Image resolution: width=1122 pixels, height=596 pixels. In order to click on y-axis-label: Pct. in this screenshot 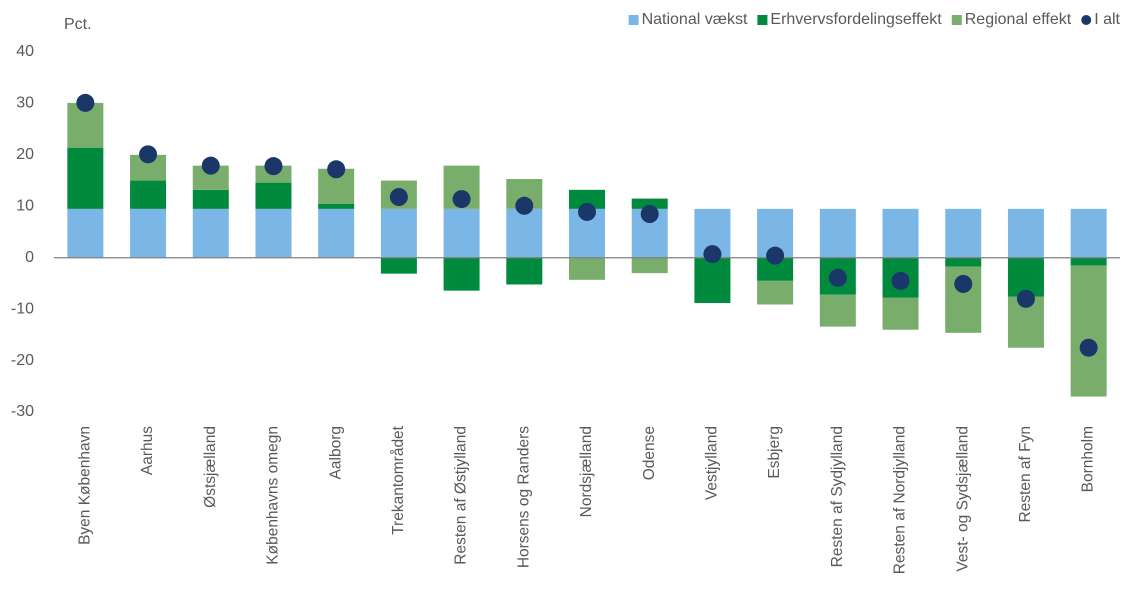, I will do `click(78, 24)`.